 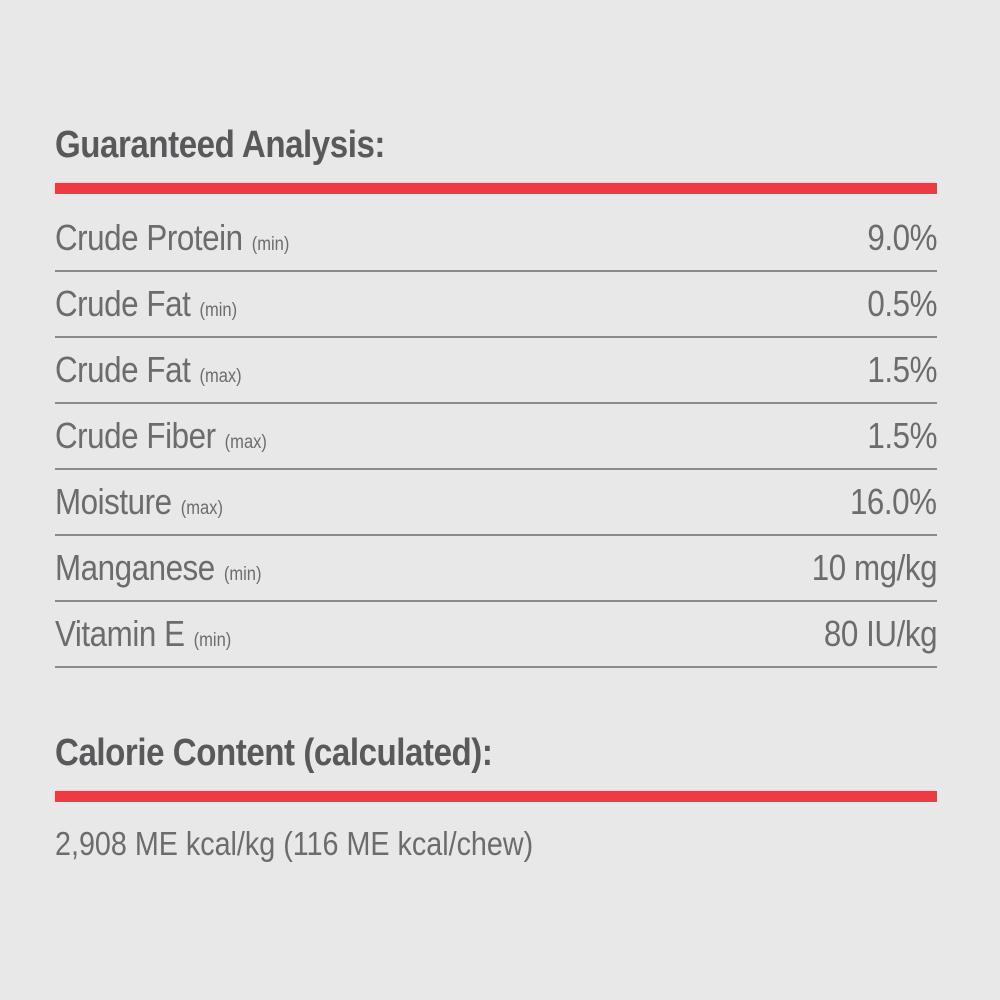 I want to click on row-label-group: Manganese (min), so click(x=158, y=568).